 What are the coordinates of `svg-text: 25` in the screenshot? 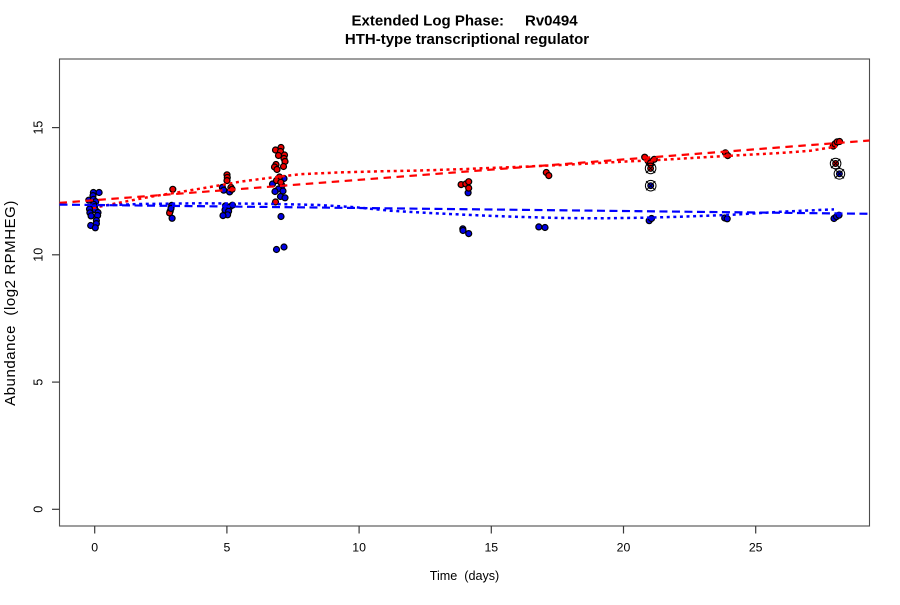 It's located at (756, 548).